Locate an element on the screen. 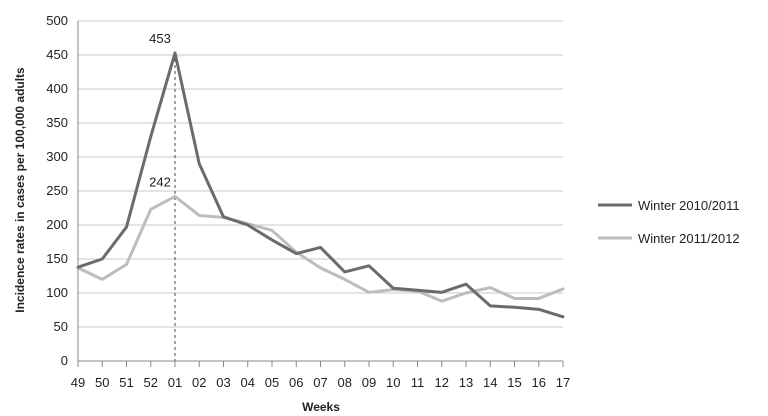 The height and width of the screenshot is (416, 768). y-tick-label: 300 is located at coordinates (57, 156).